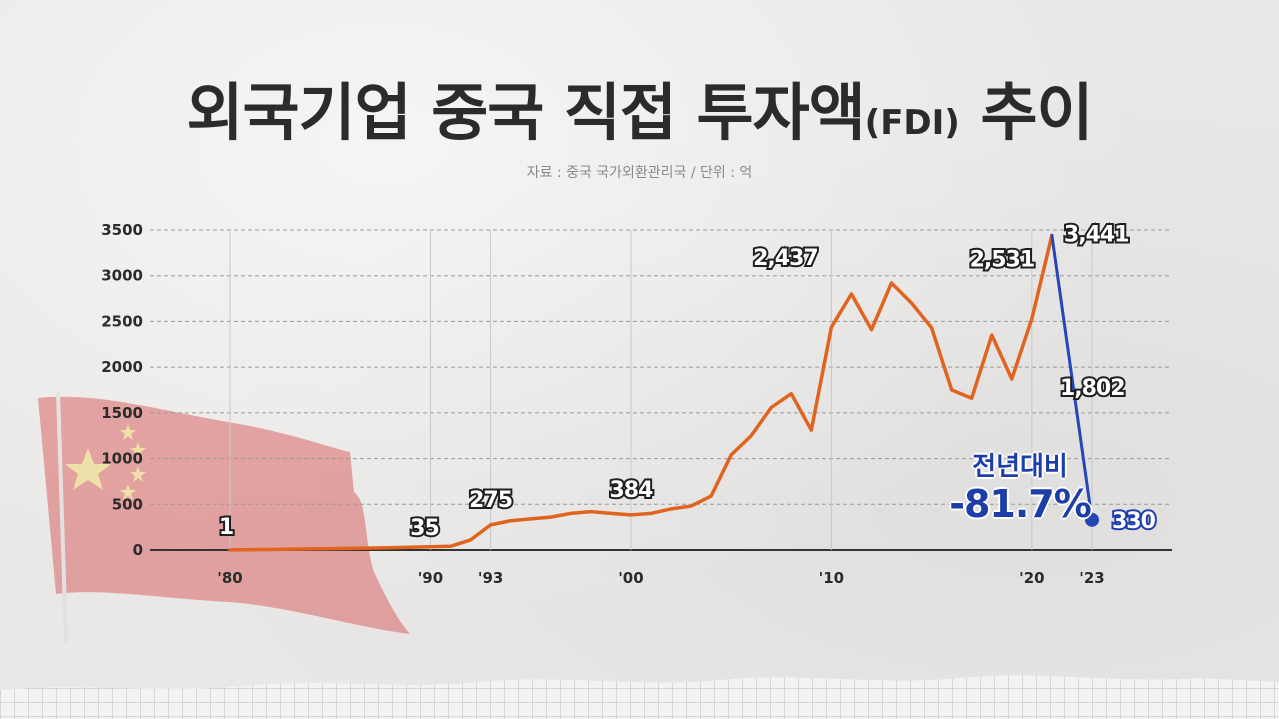 Image resolution: width=1279 pixels, height=719 pixels. What do you see at coordinates (122, 367) in the screenshot?
I see `y-tick-label: 2000` at bounding box center [122, 367].